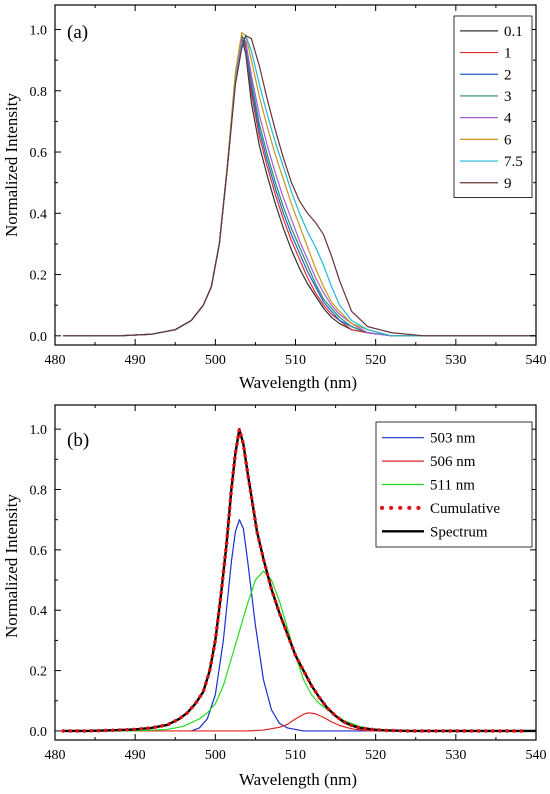 The width and height of the screenshot is (550, 794). I want to click on panel-a-legend-label: 0.1, so click(513, 32).